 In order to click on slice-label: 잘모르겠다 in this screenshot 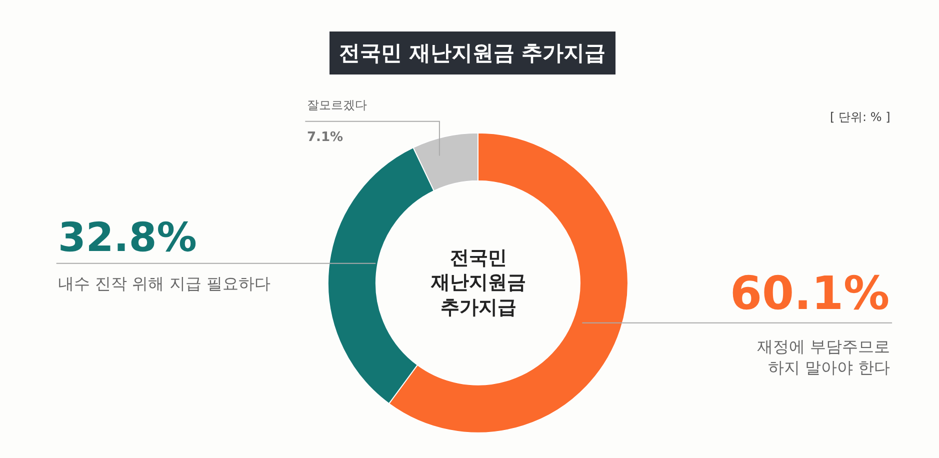, I will do `click(337, 105)`.